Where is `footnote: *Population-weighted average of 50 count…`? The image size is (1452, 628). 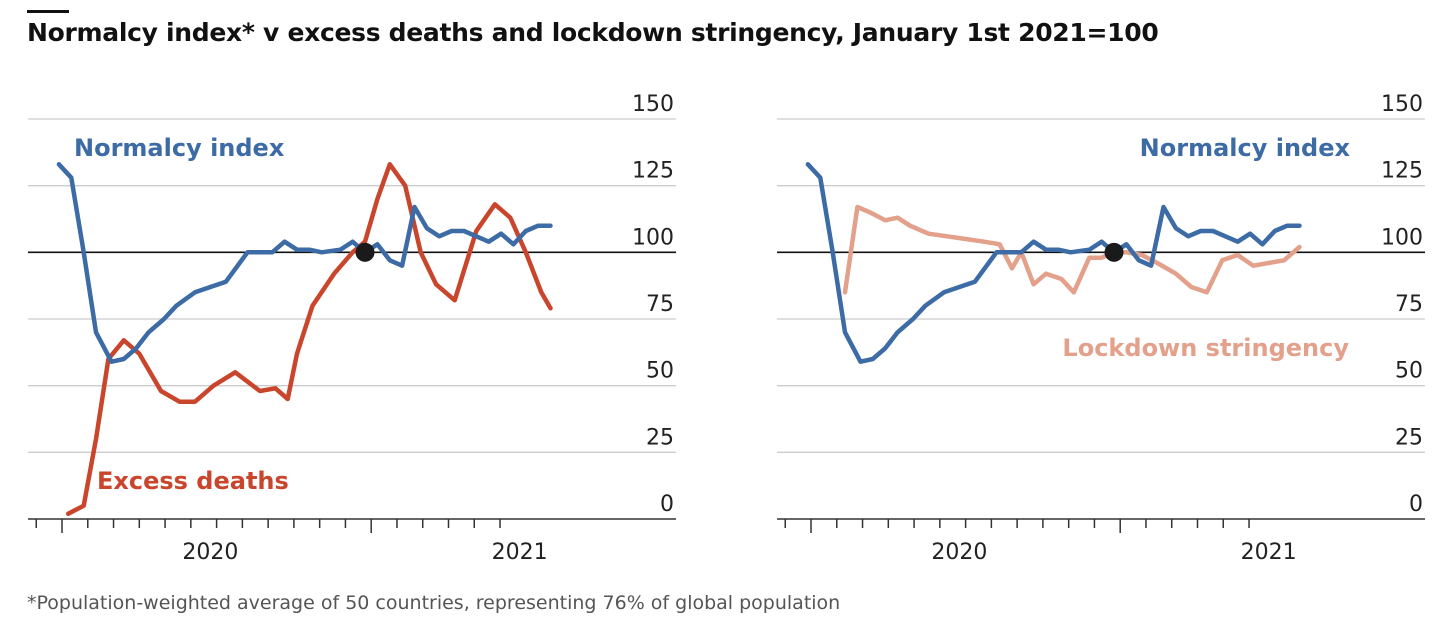
footnote: *Population-weighted average of 50 count… is located at coordinates (434, 603).